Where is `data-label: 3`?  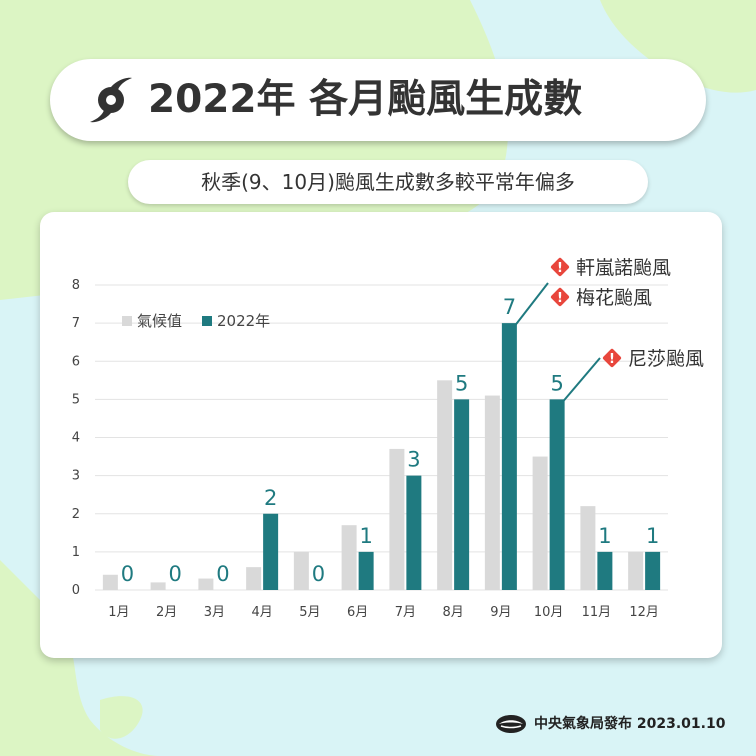
data-label: 3 is located at coordinates (413, 460).